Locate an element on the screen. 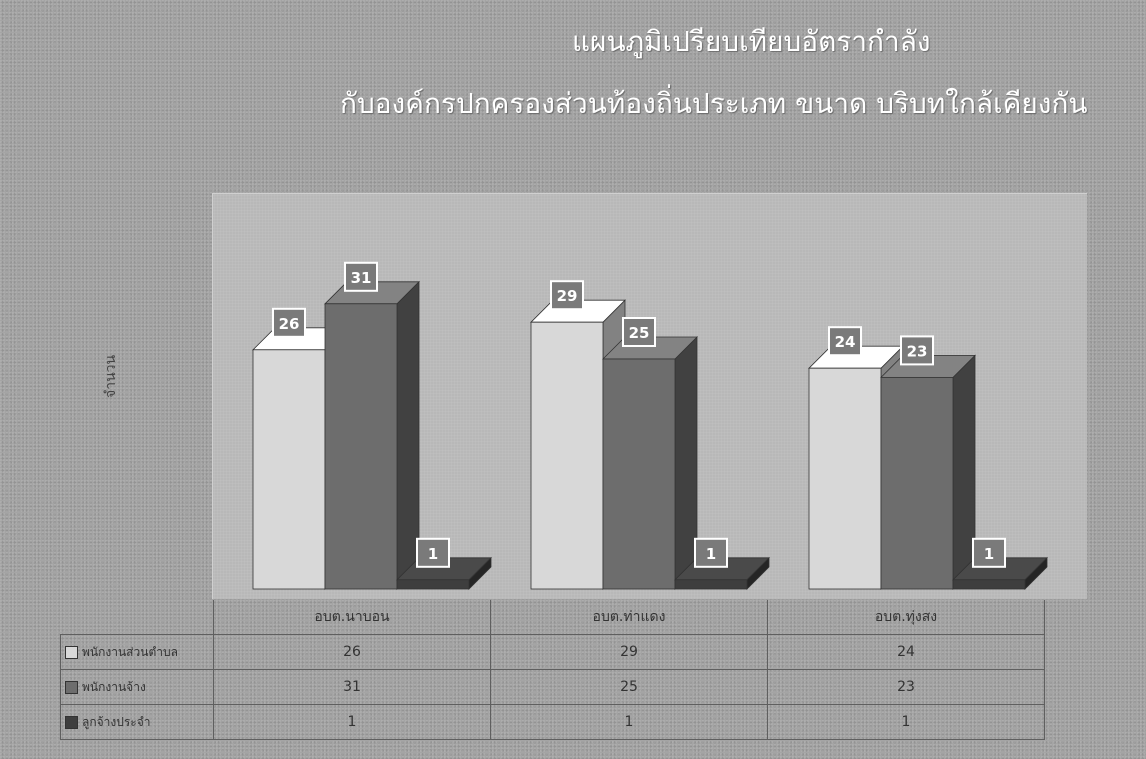  table-cell: 23 is located at coordinates (906, 687).